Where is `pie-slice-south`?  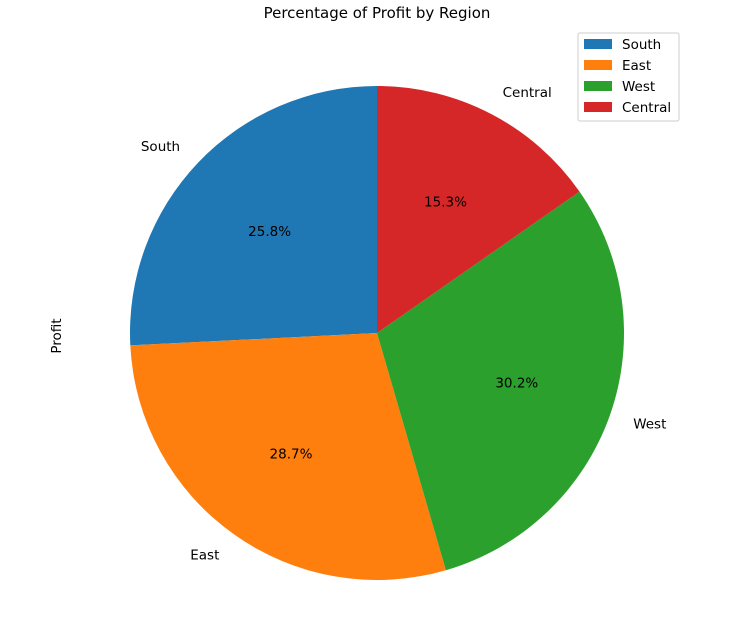
pie-slice-south is located at coordinates (253, 216).